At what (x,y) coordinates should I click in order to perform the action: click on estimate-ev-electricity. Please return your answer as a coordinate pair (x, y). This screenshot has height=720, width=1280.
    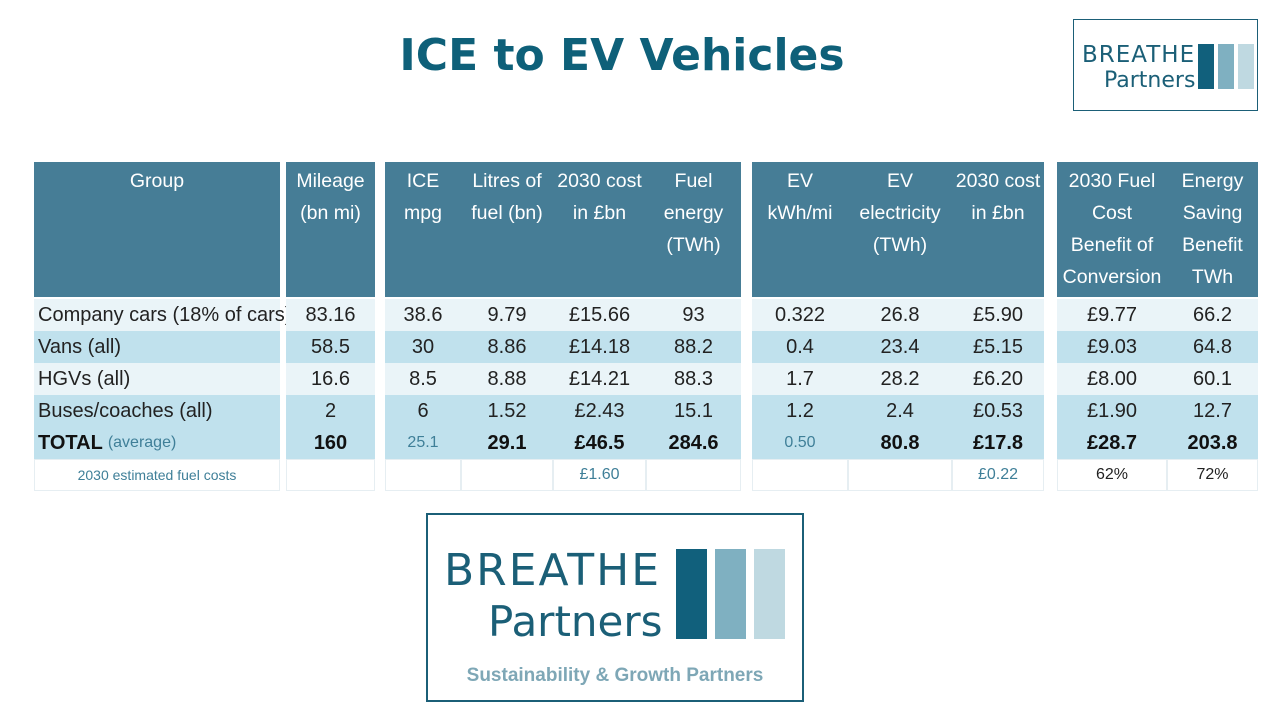
    Looking at the image, I should click on (900, 475).